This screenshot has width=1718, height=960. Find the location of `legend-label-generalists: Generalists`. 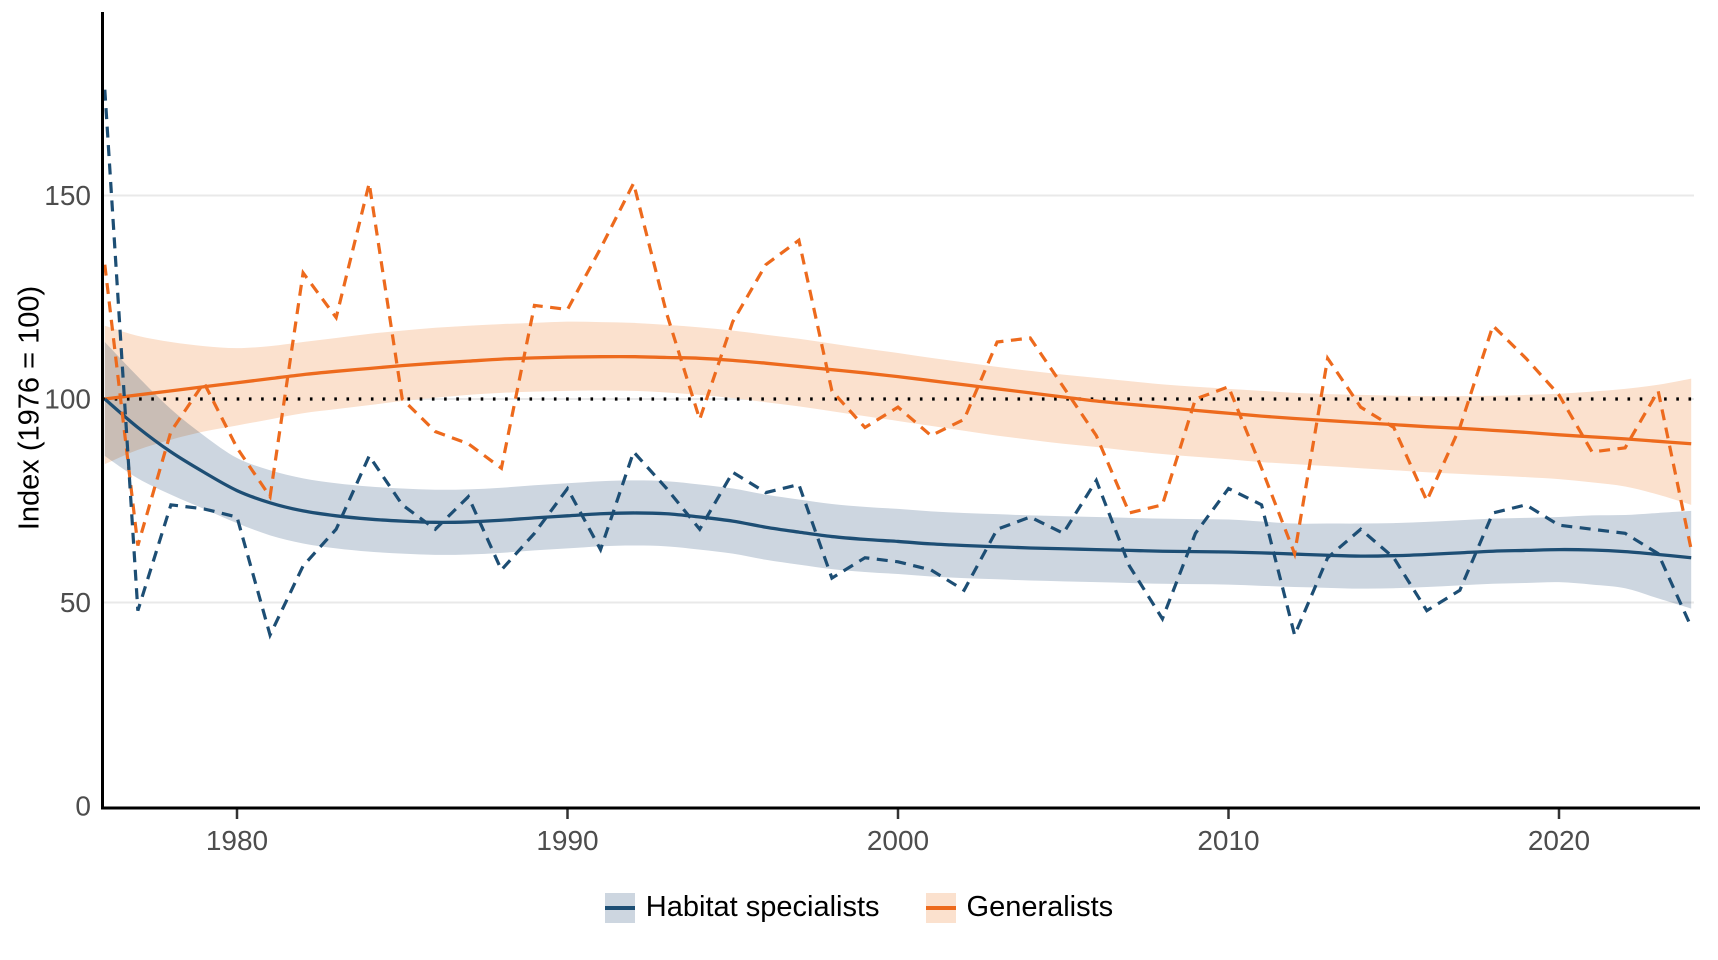

legend-label-generalists: Generalists is located at coordinates (1040, 907).